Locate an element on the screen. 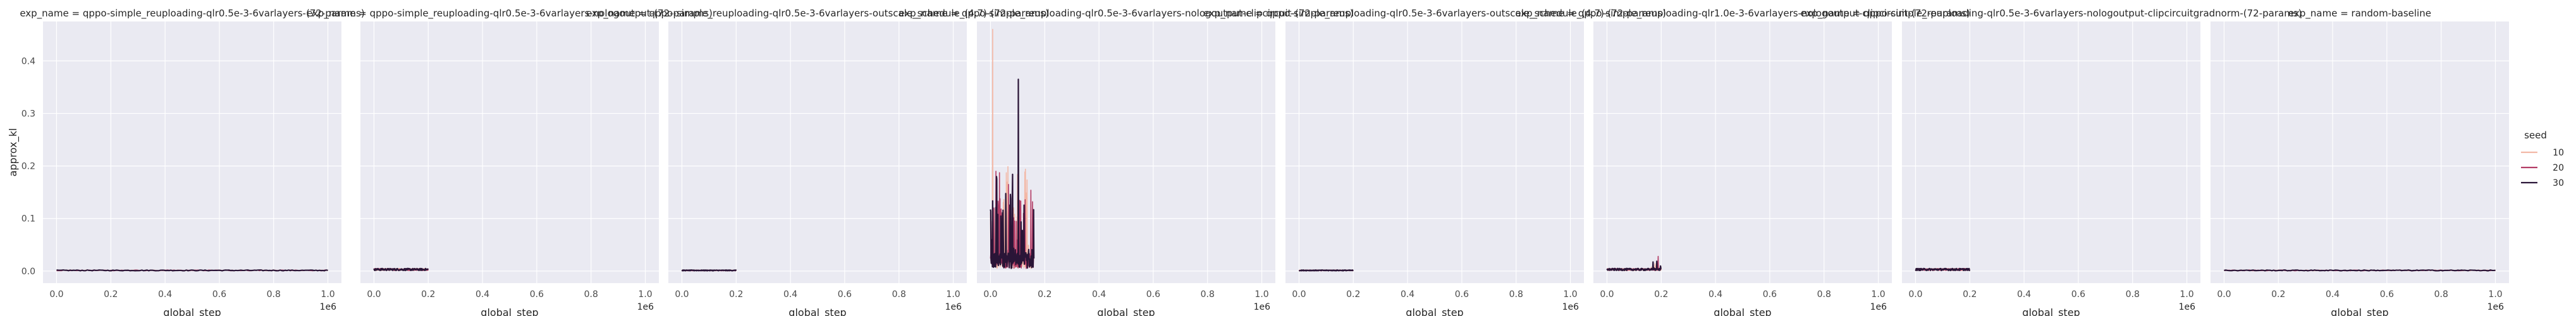 The width and height of the screenshot is (2576, 316). y-tick-label: 0.0 is located at coordinates (28, 272).